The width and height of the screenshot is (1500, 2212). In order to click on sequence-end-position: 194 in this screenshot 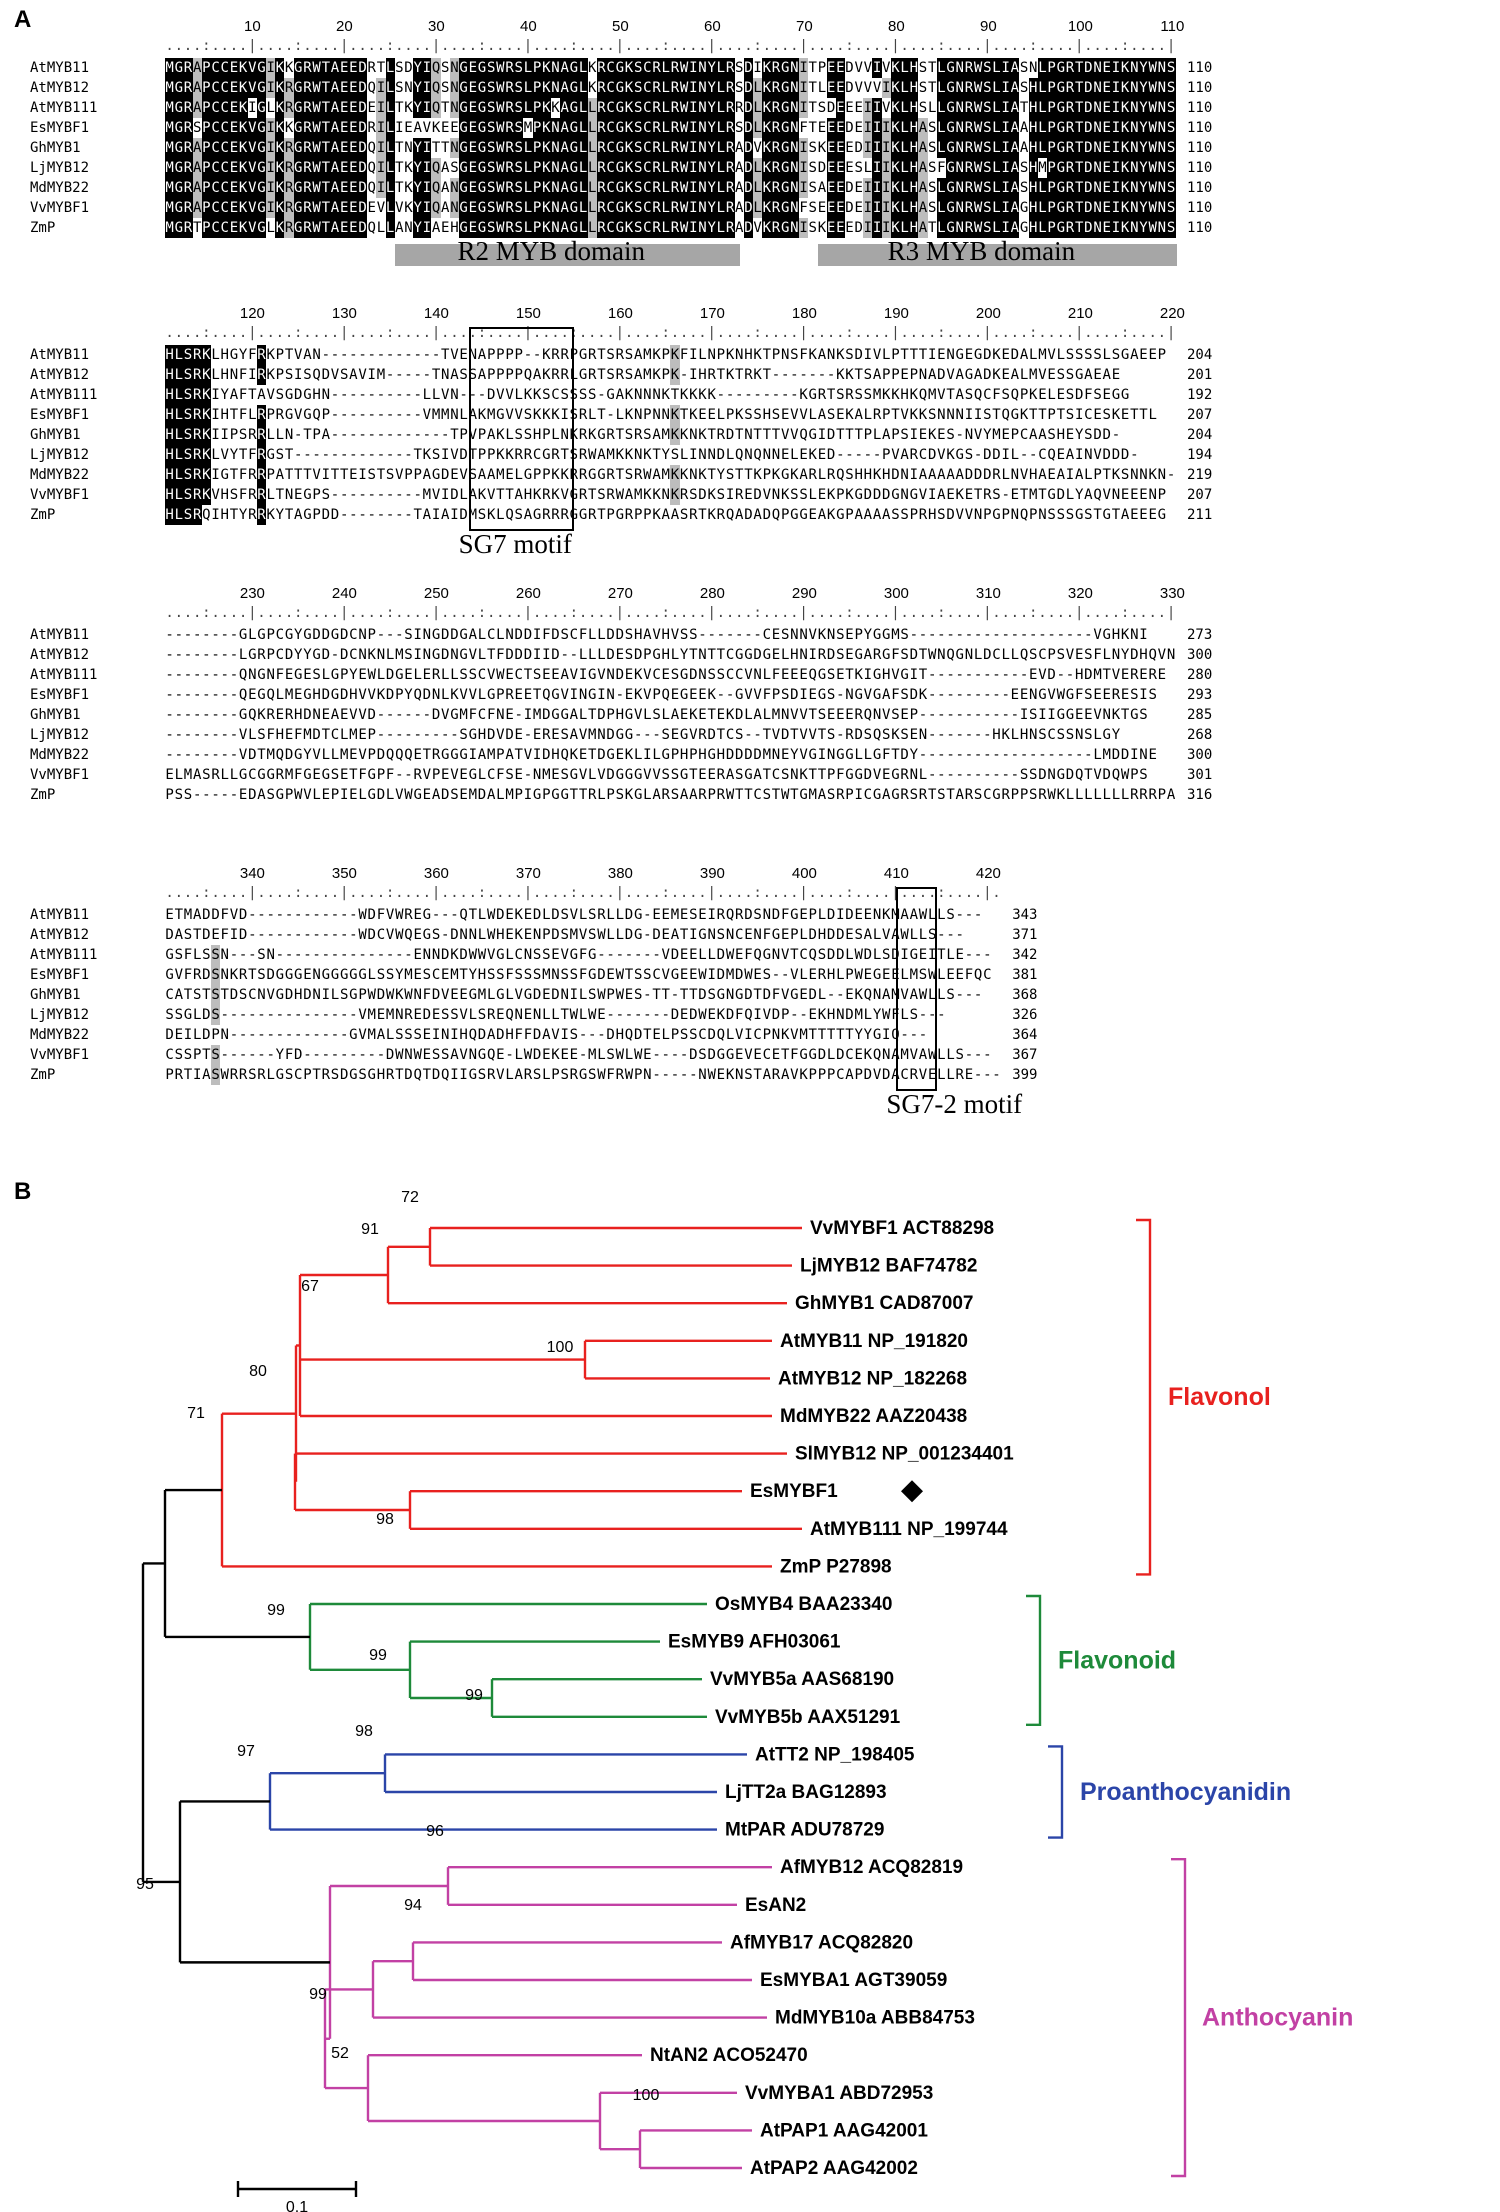, I will do `click(1200, 455)`.